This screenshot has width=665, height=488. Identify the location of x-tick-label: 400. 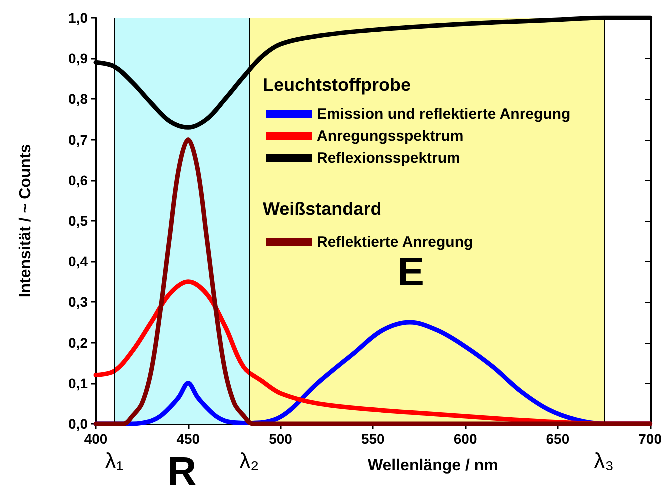
(96, 439).